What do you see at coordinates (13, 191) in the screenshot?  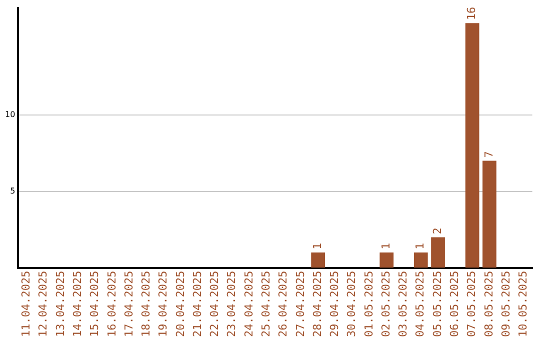 I see `y-tick-label: 5` at bounding box center [13, 191].